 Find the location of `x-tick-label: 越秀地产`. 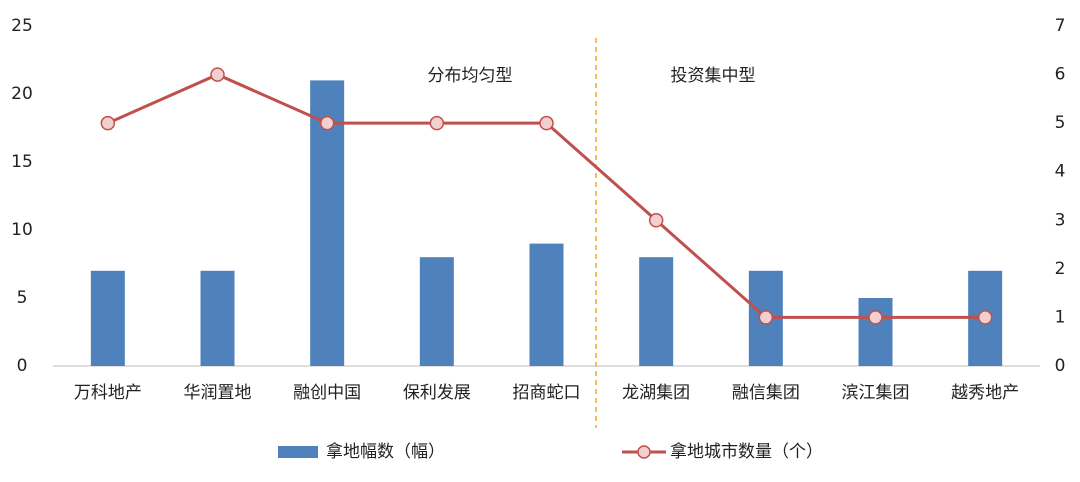

x-tick-label: 越秀地产 is located at coordinates (985, 393).